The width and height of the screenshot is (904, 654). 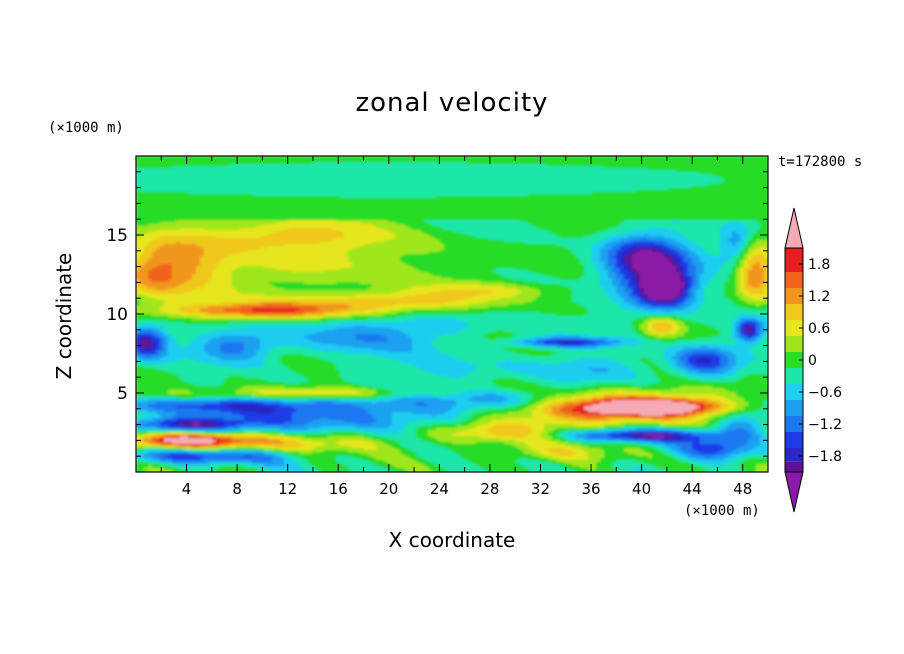 I want to click on x-tick-label: 36, so click(x=590, y=489).